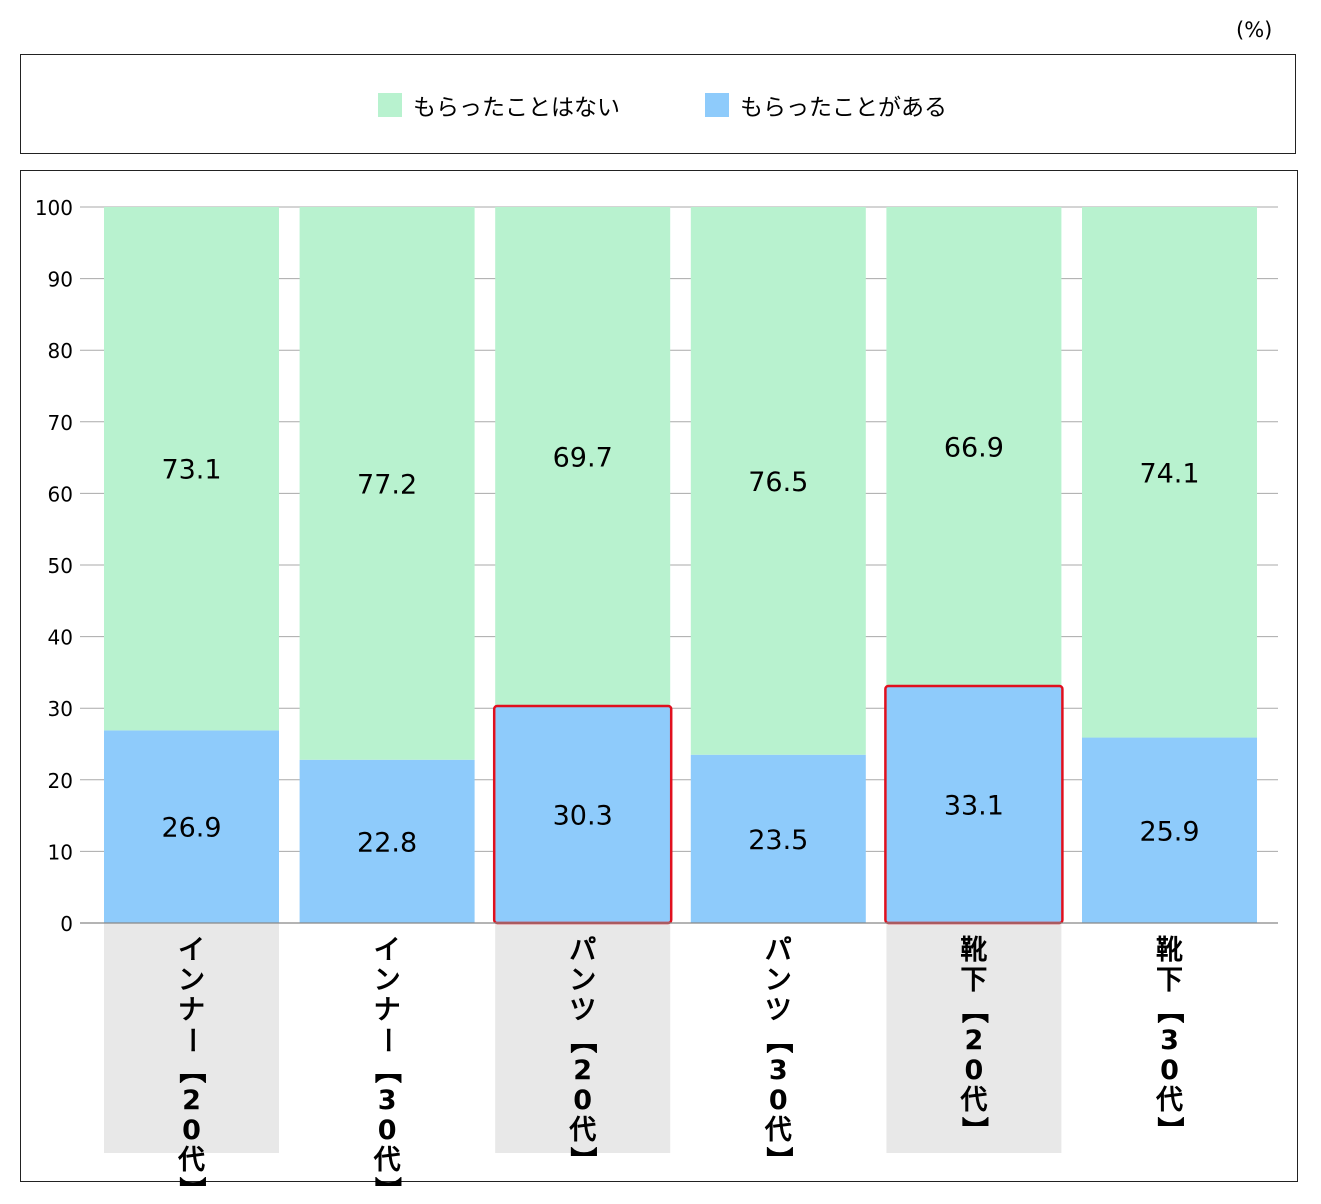  What do you see at coordinates (60, 781) in the screenshot?
I see `y-tick-label: 20` at bounding box center [60, 781].